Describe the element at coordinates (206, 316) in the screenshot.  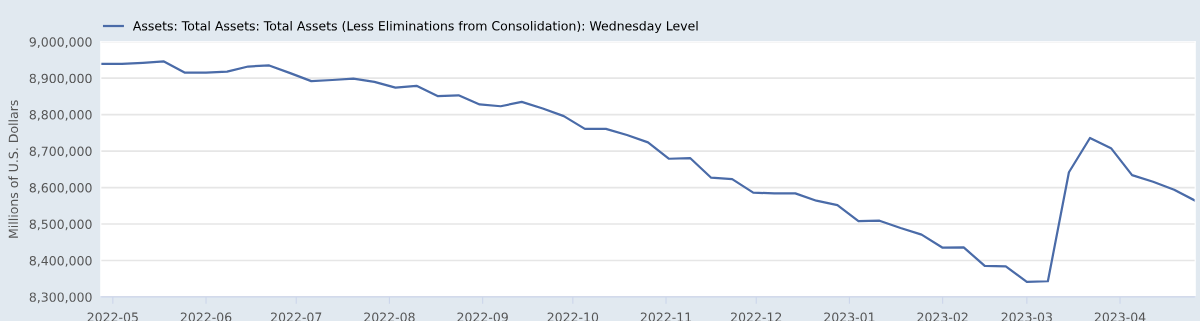
I see `x-tick-label: 2022-06` at that location.